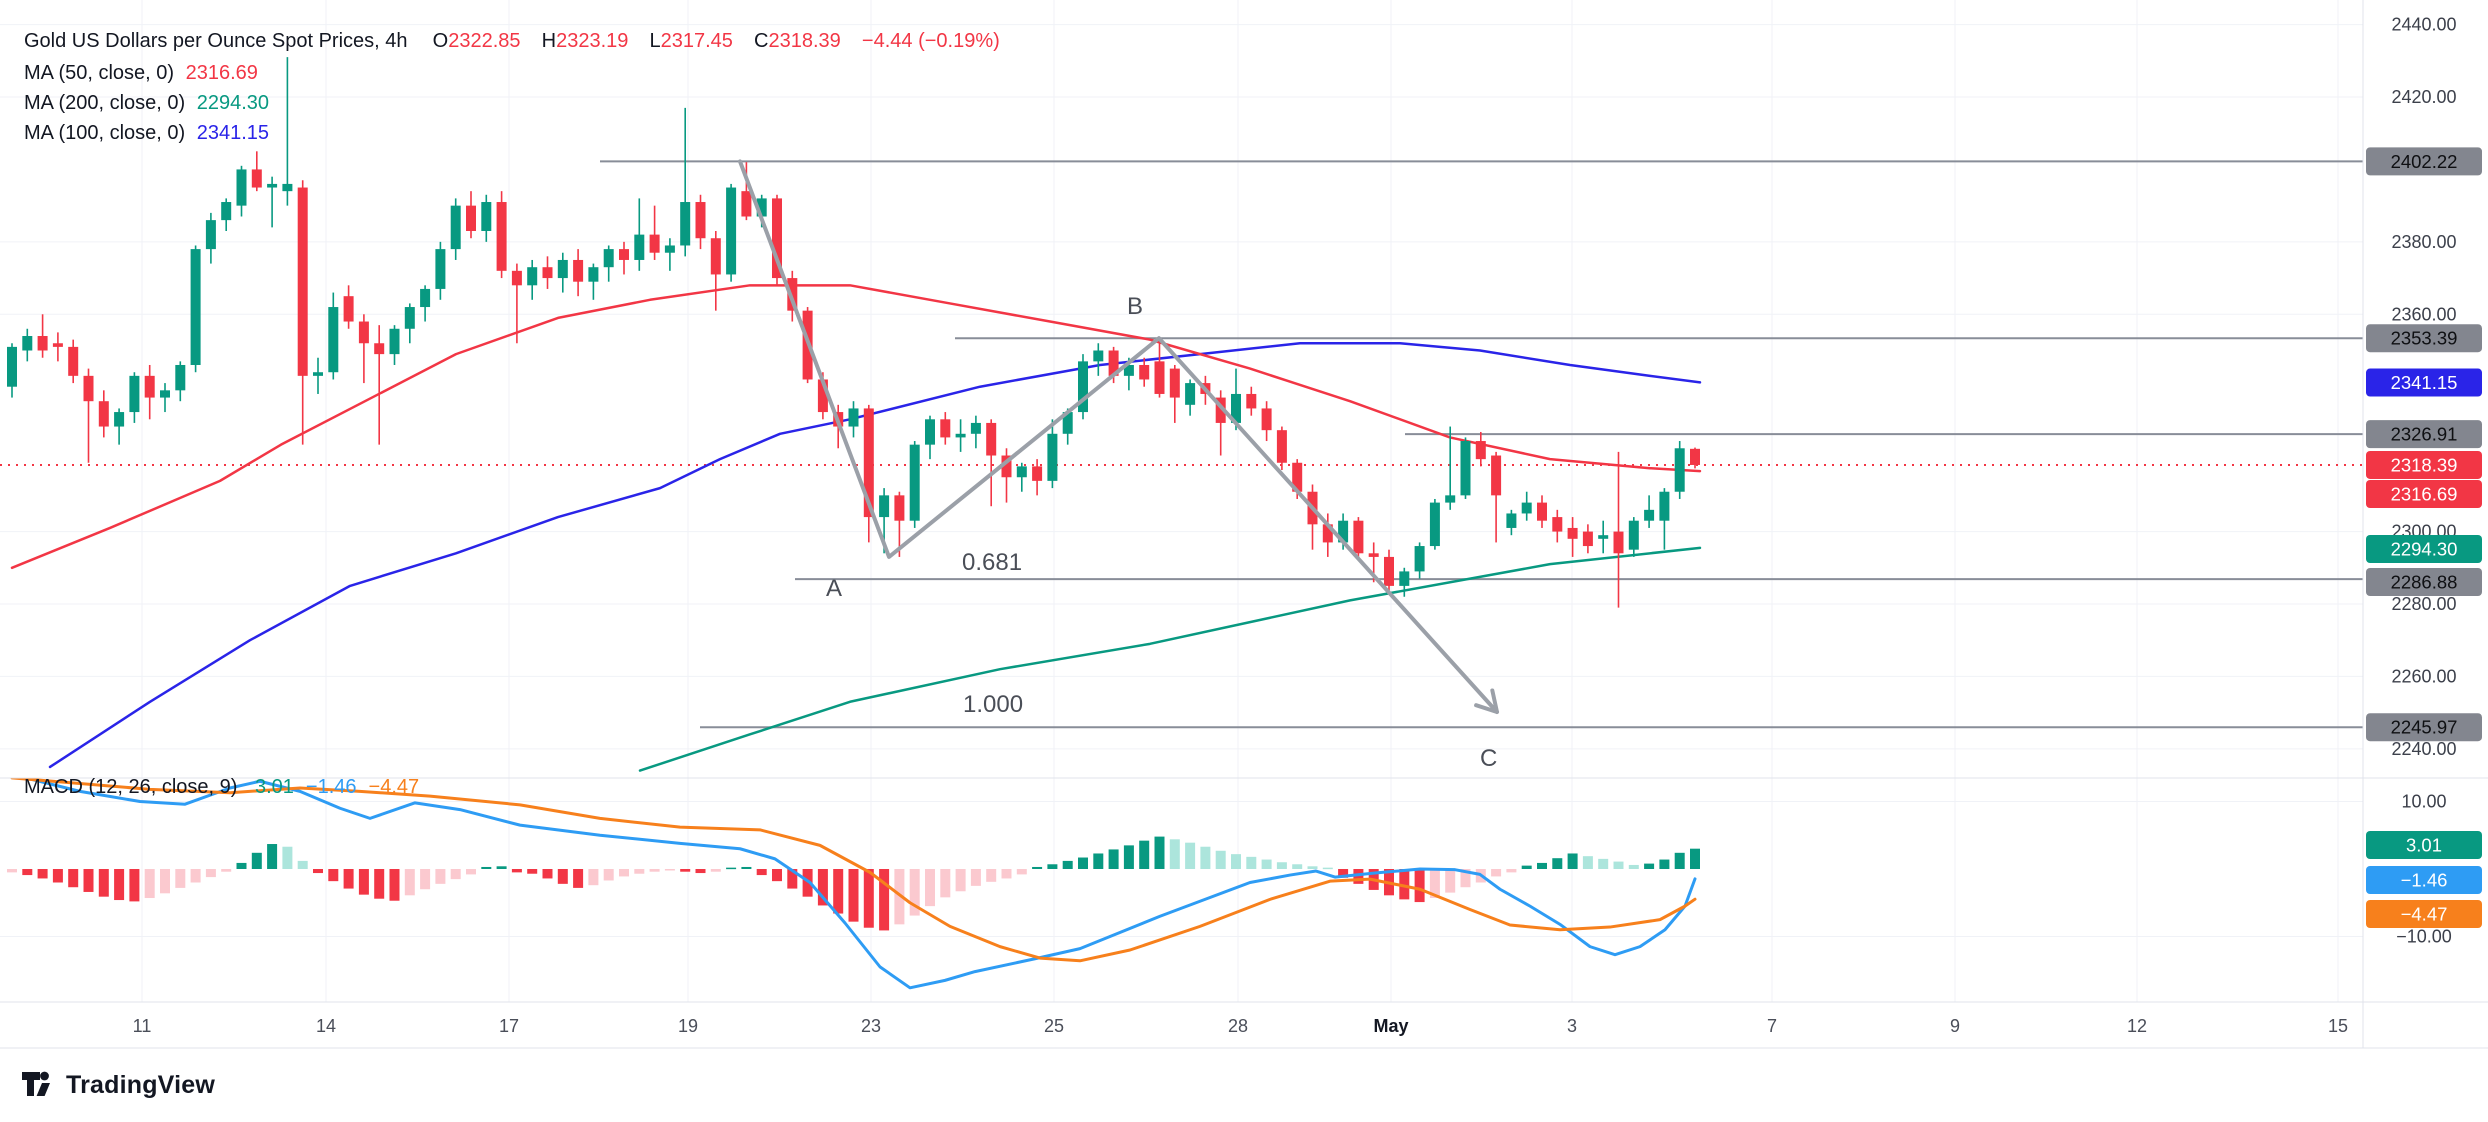  What do you see at coordinates (871, 1026) in the screenshot?
I see `time-axis-label: 23` at bounding box center [871, 1026].